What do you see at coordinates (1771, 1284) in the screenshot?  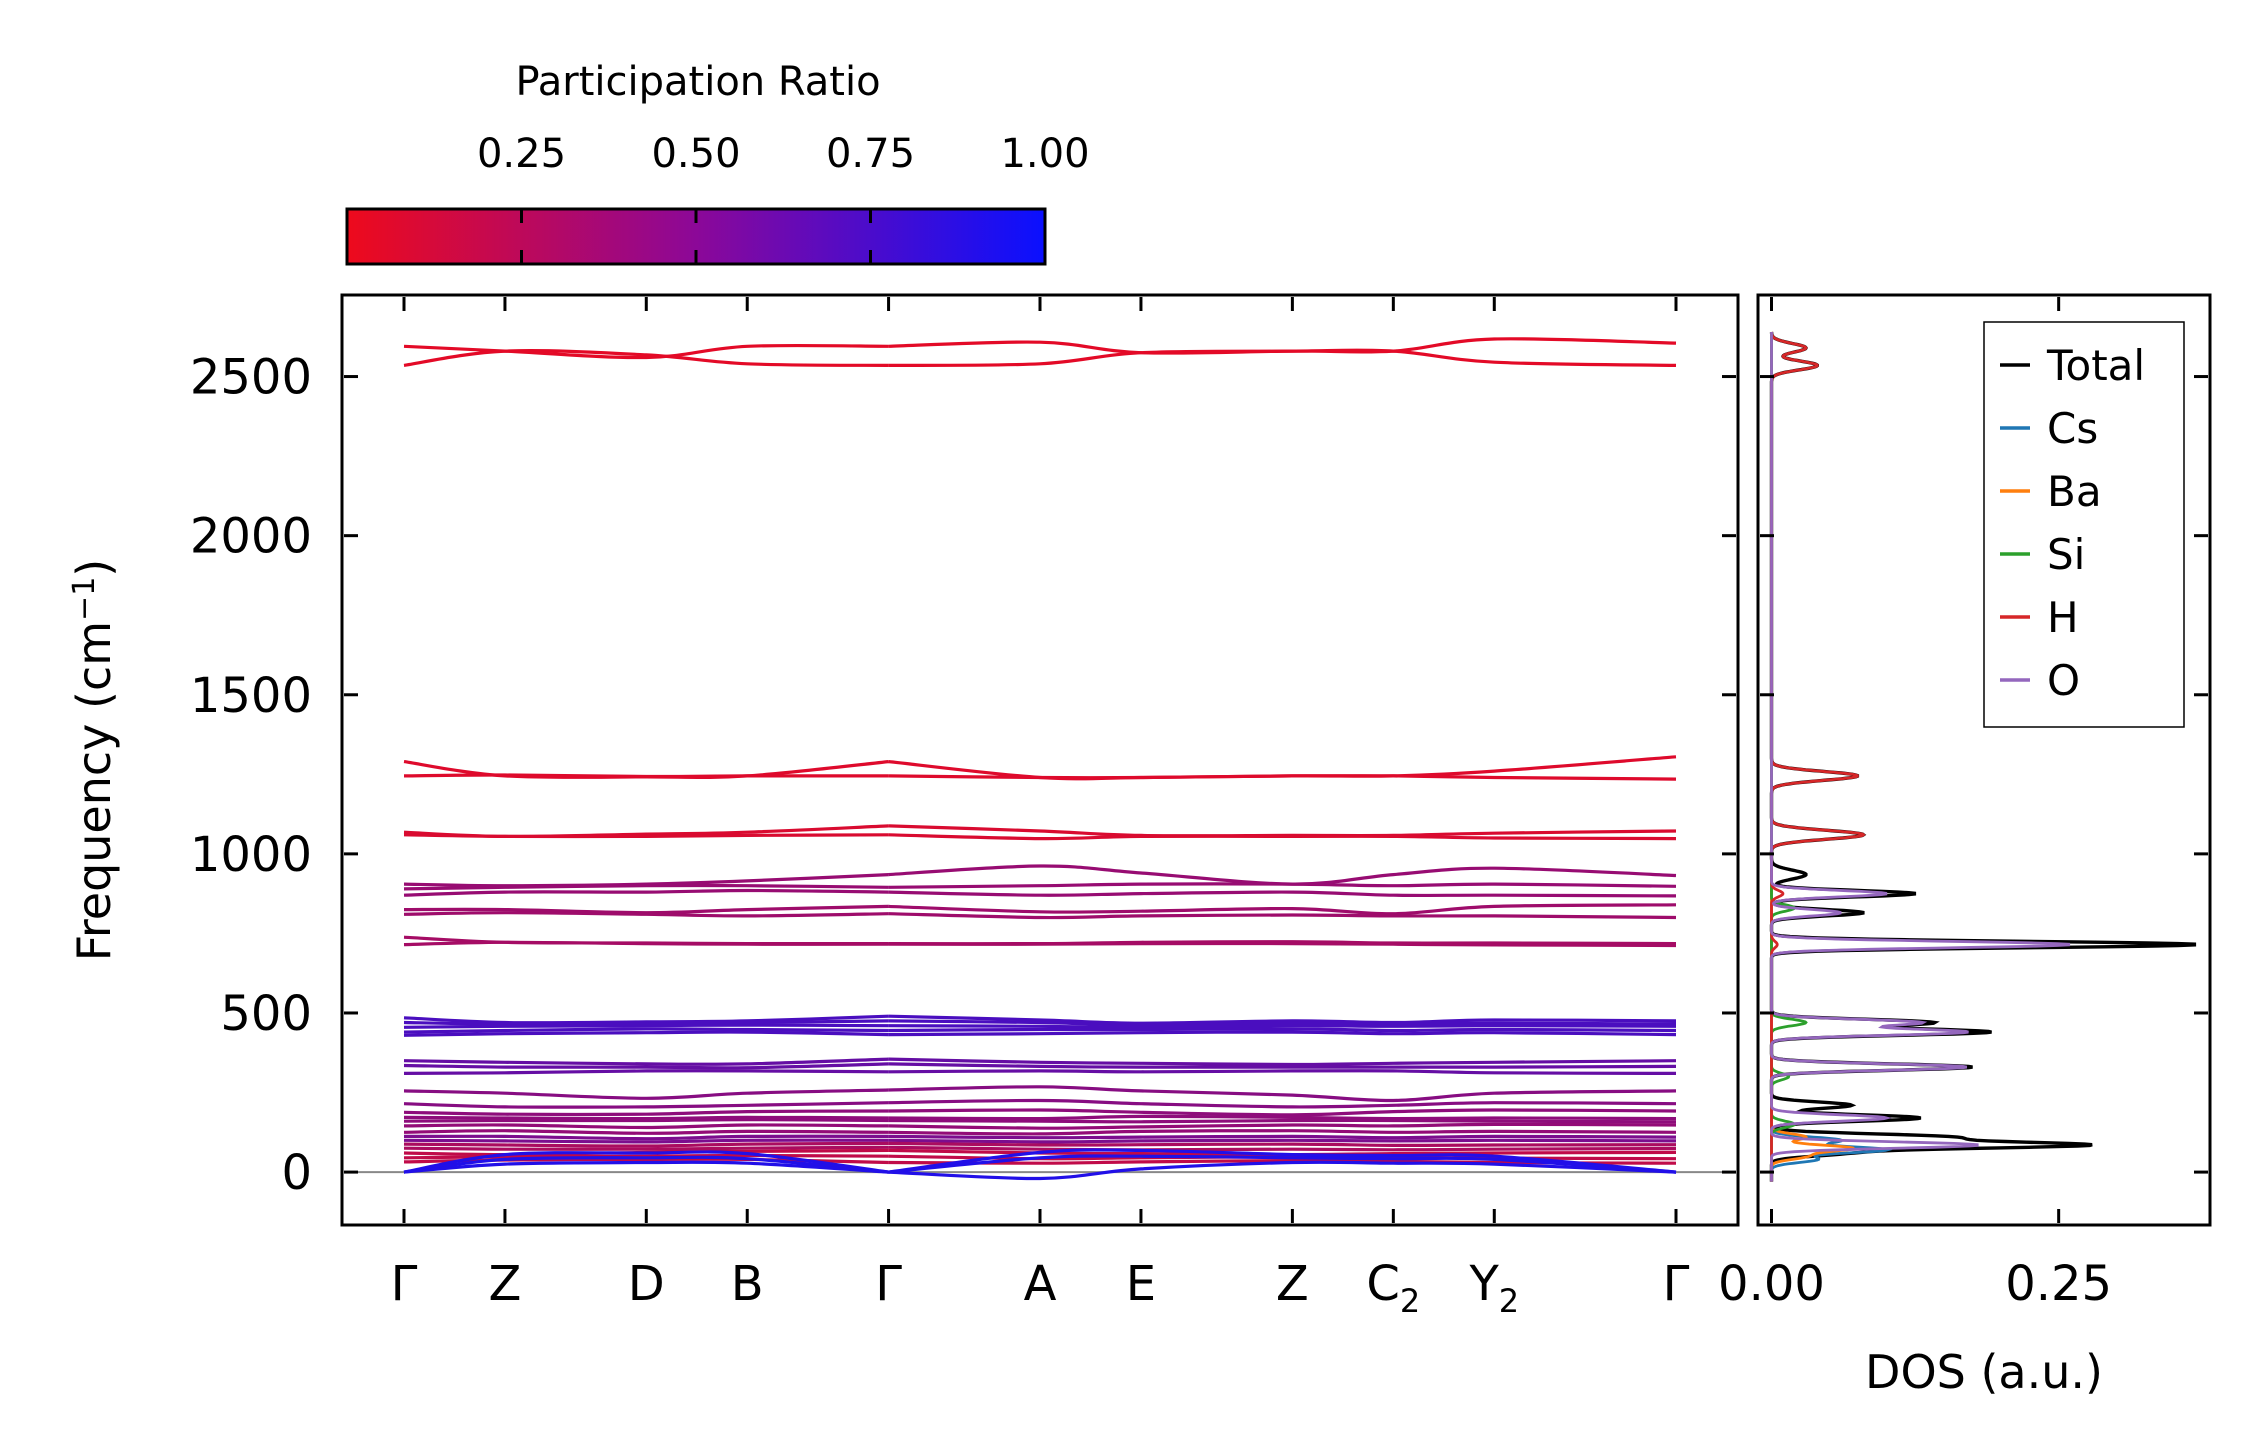 I see `x-tick-label: 0.00` at bounding box center [1771, 1284].